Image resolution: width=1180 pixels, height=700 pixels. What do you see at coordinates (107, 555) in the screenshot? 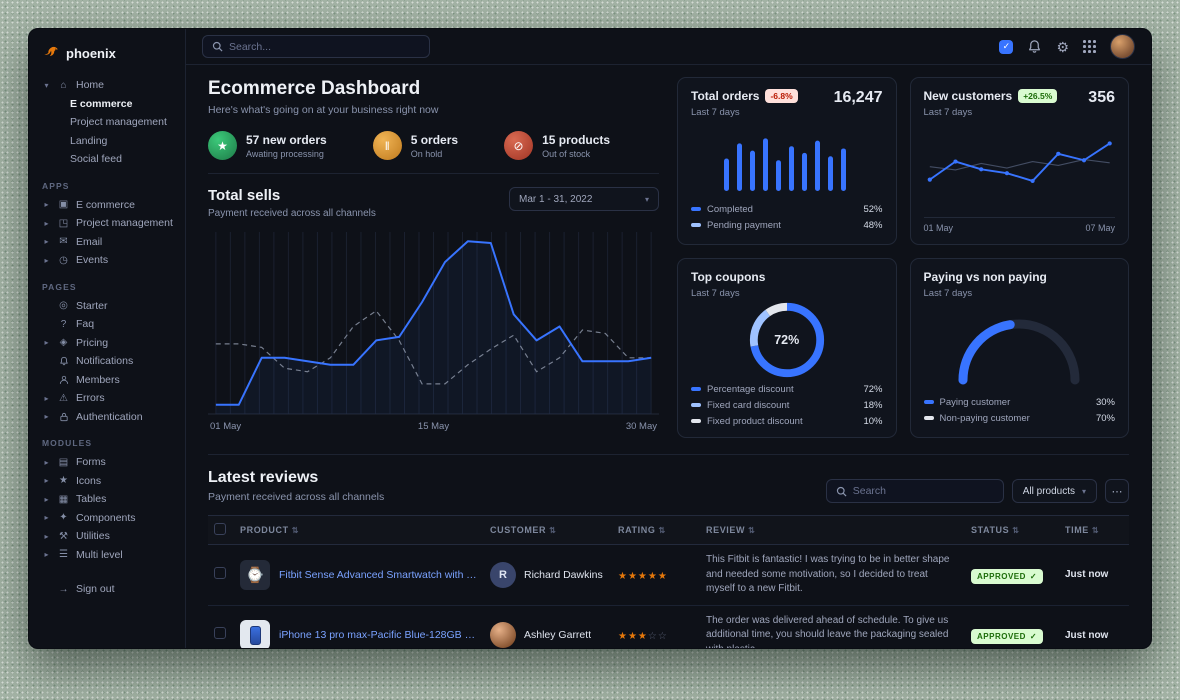
I see `sidebar-item-multi-level: ▸ ☰ Multi level` at bounding box center [107, 555].